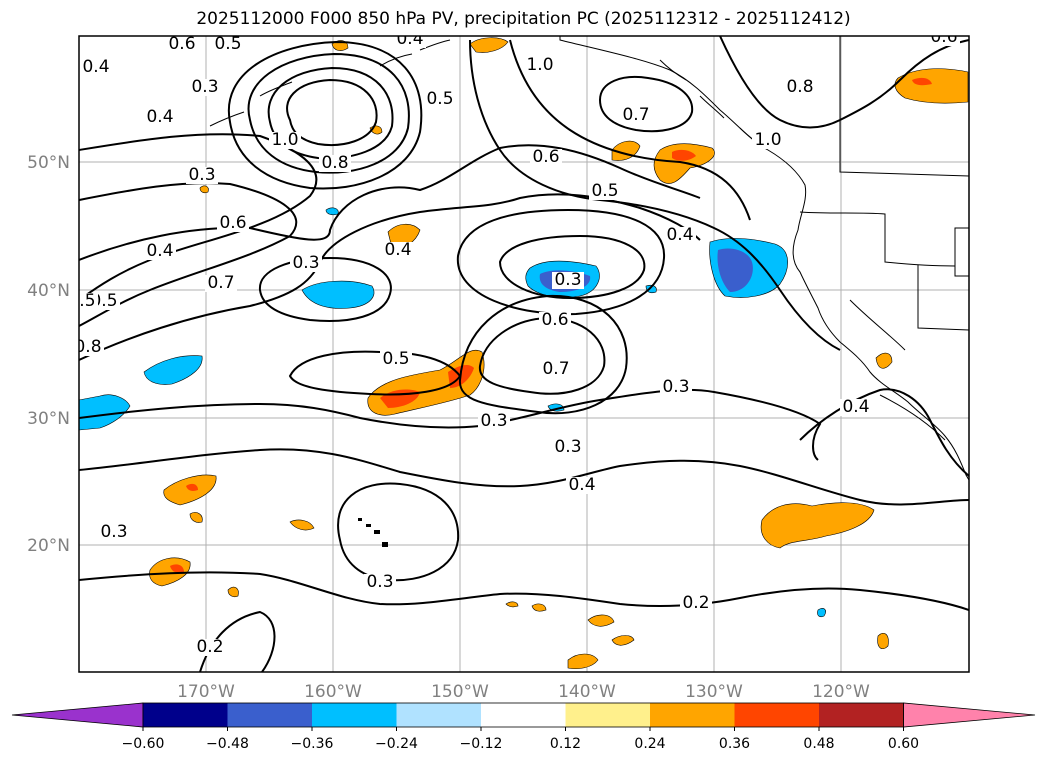 This screenshot has width=1047, height=765. What do you see at coordinates (714, 692) in the screenshot?
I see `lon-label-130w: 130°W` at bounding box center [714, 692].